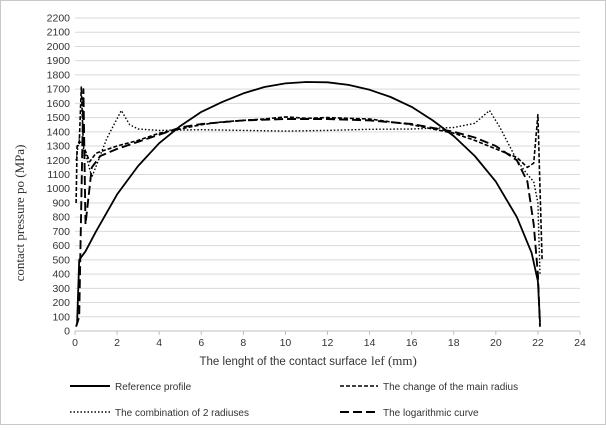 Image resolution: width=606 pixels, height=430 pixels. I want to click on y-tick-label: 800, so click(61, 218).